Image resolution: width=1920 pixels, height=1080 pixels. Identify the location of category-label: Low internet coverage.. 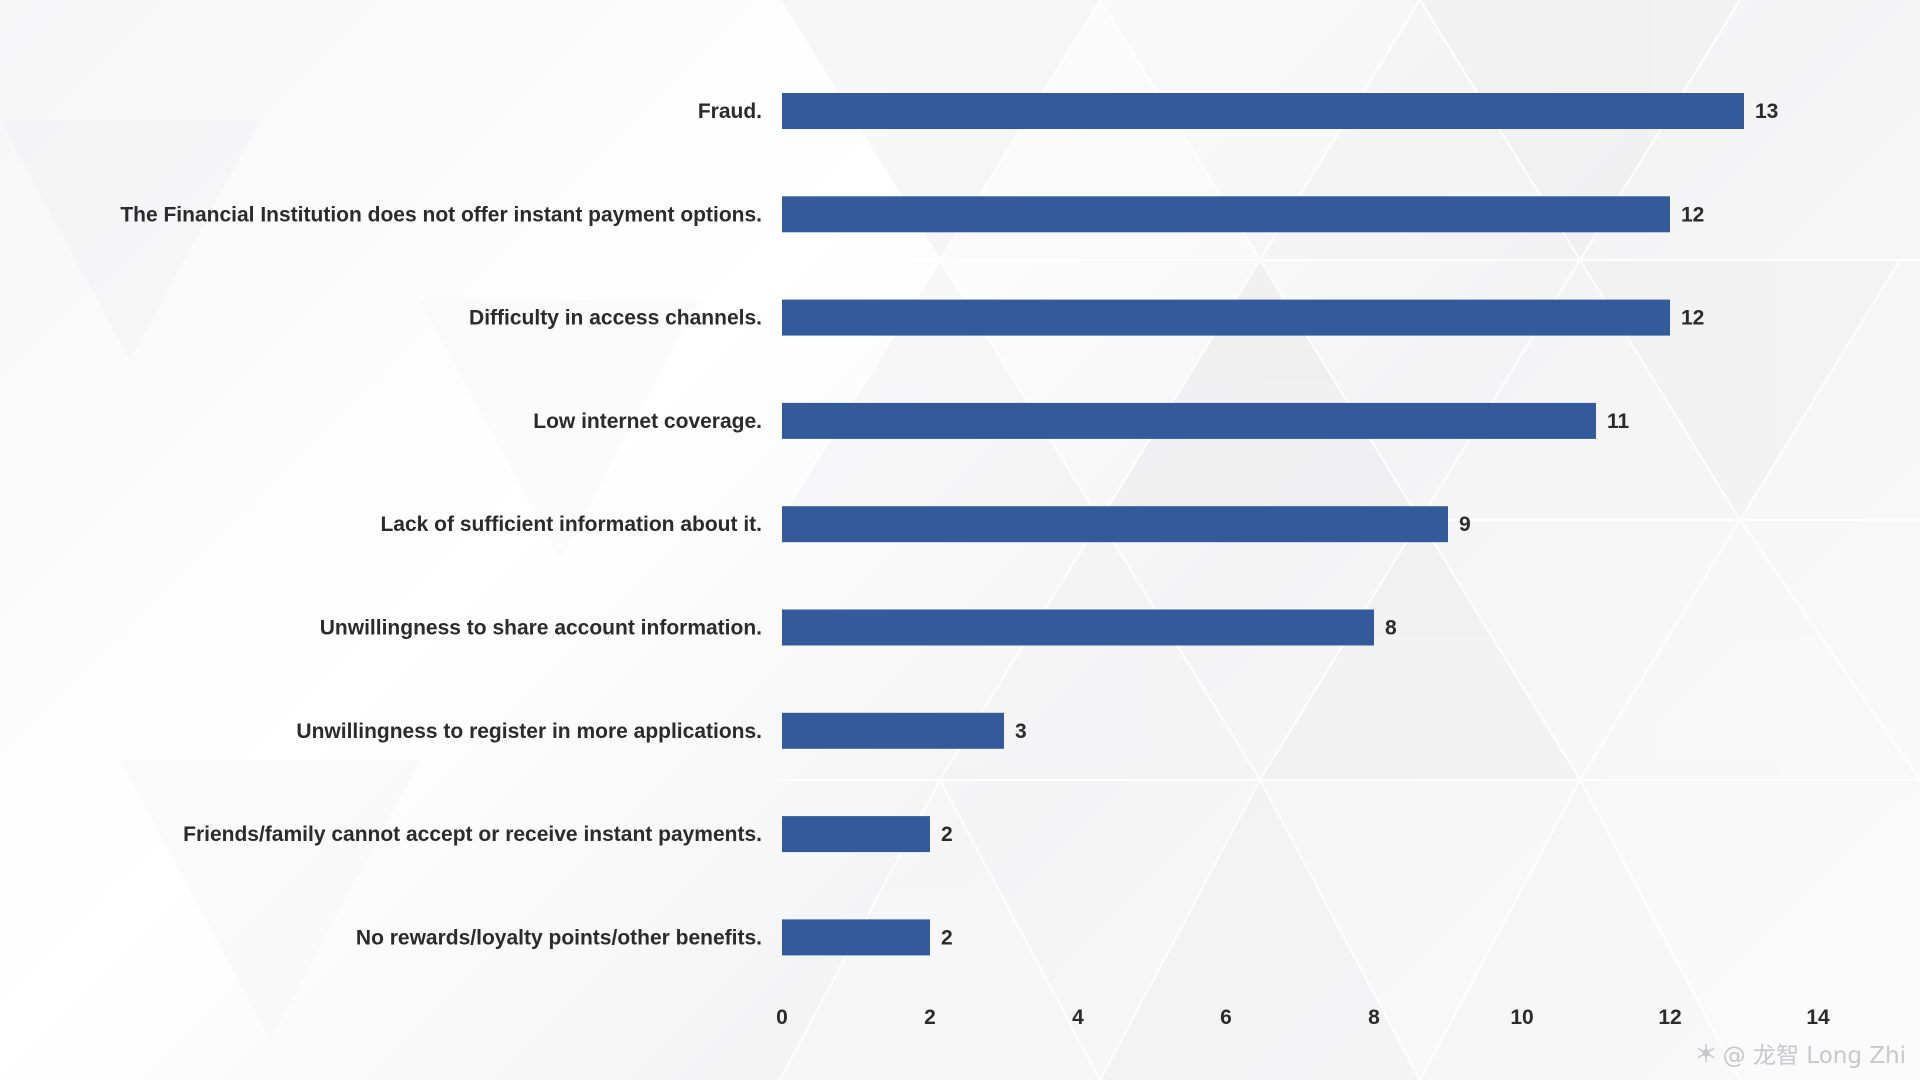
(647, 421).